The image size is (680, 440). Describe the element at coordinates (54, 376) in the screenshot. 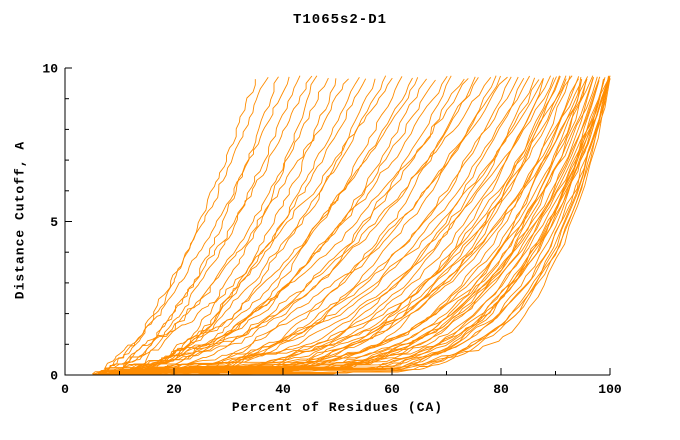

I see `y-tick-label: 0` at that location.